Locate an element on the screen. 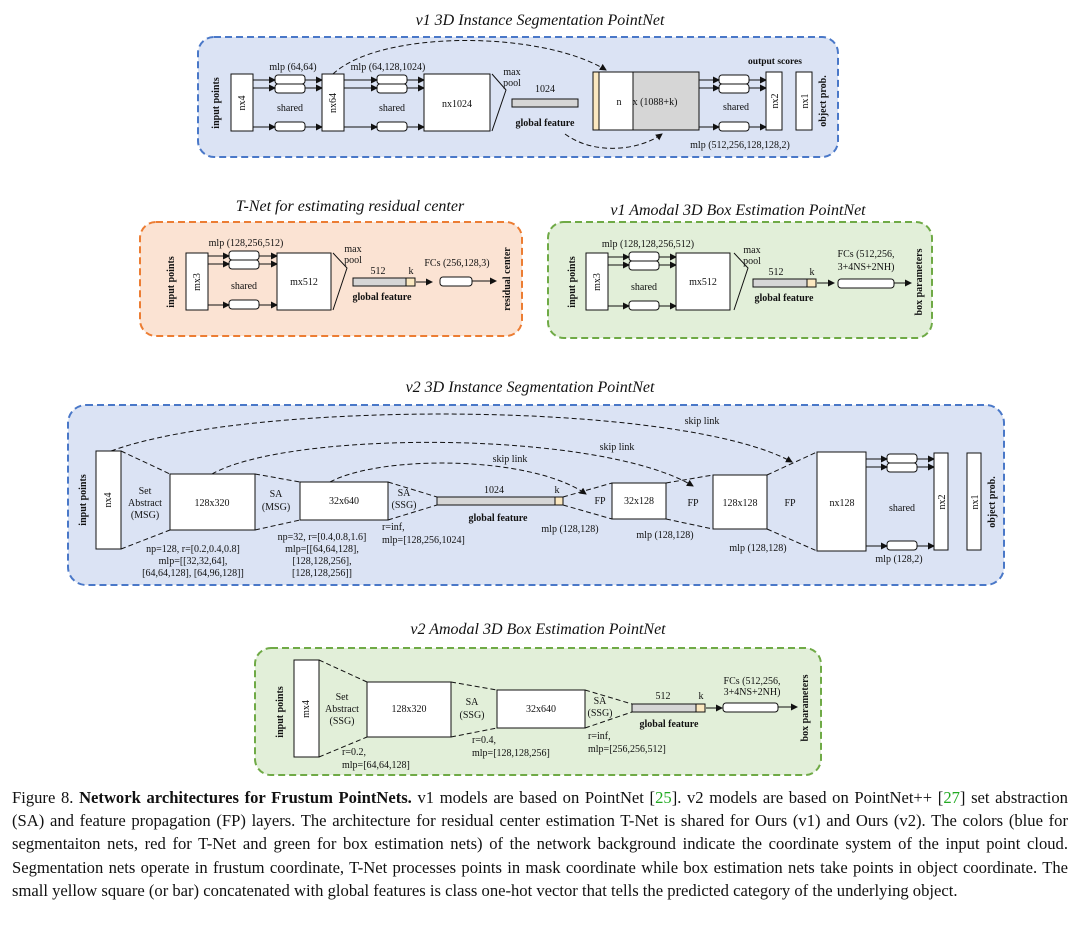 The width and height of the screenshot is (1081, 926). v2-box-title: v2 Amodal 3D Box Estimation PointNet is located at coordinates (538, 629).